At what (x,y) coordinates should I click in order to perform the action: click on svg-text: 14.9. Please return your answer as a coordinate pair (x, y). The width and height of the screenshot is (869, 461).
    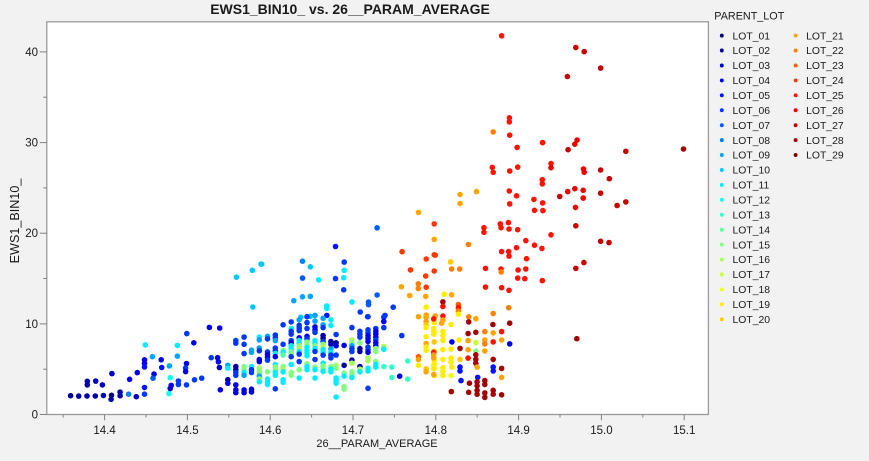
    Looking at the image, I should click on (518, 431).